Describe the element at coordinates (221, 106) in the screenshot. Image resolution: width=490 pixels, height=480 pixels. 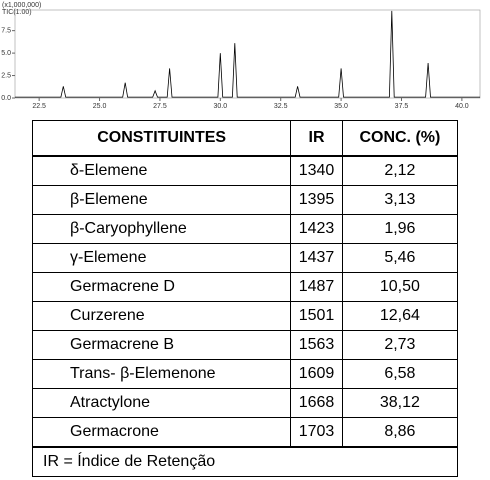
I see `x-tick-label: 30.0` at that location.